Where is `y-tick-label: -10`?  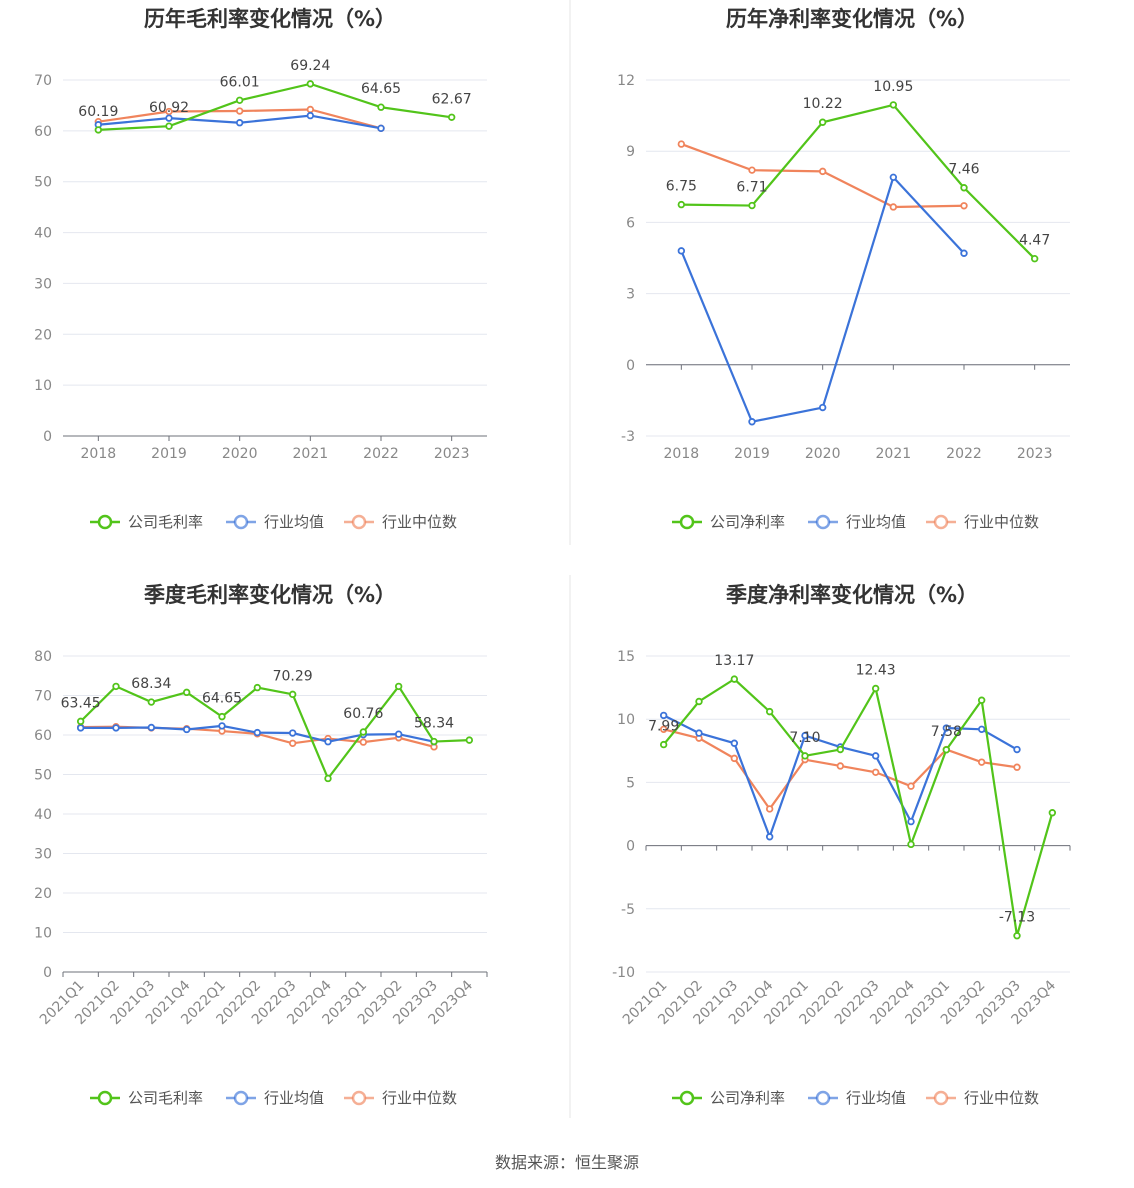 y-tick-label: -10 is located at coordinates (623, 973).